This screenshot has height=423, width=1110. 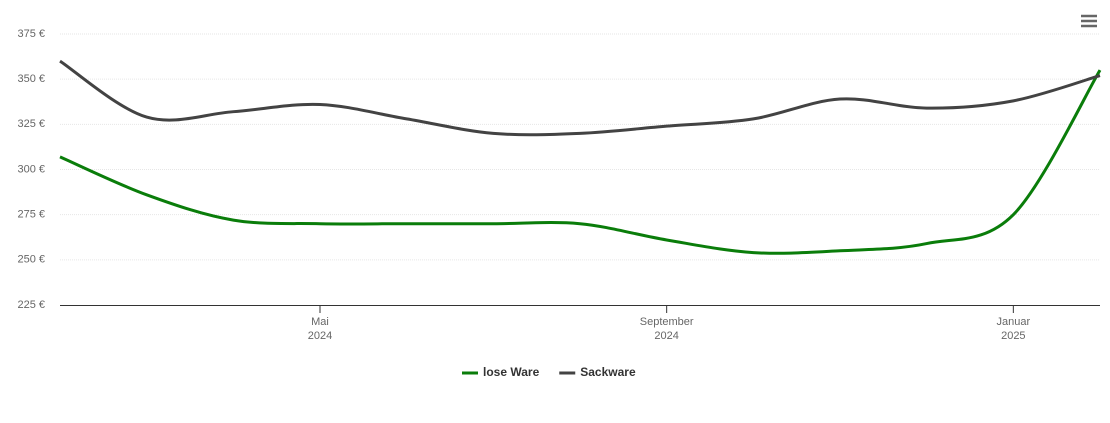 What do you see at coordinates (31, 79) in the screenshot?
I see `y-tick-label: 350 €` at bounding box center [31, 79].